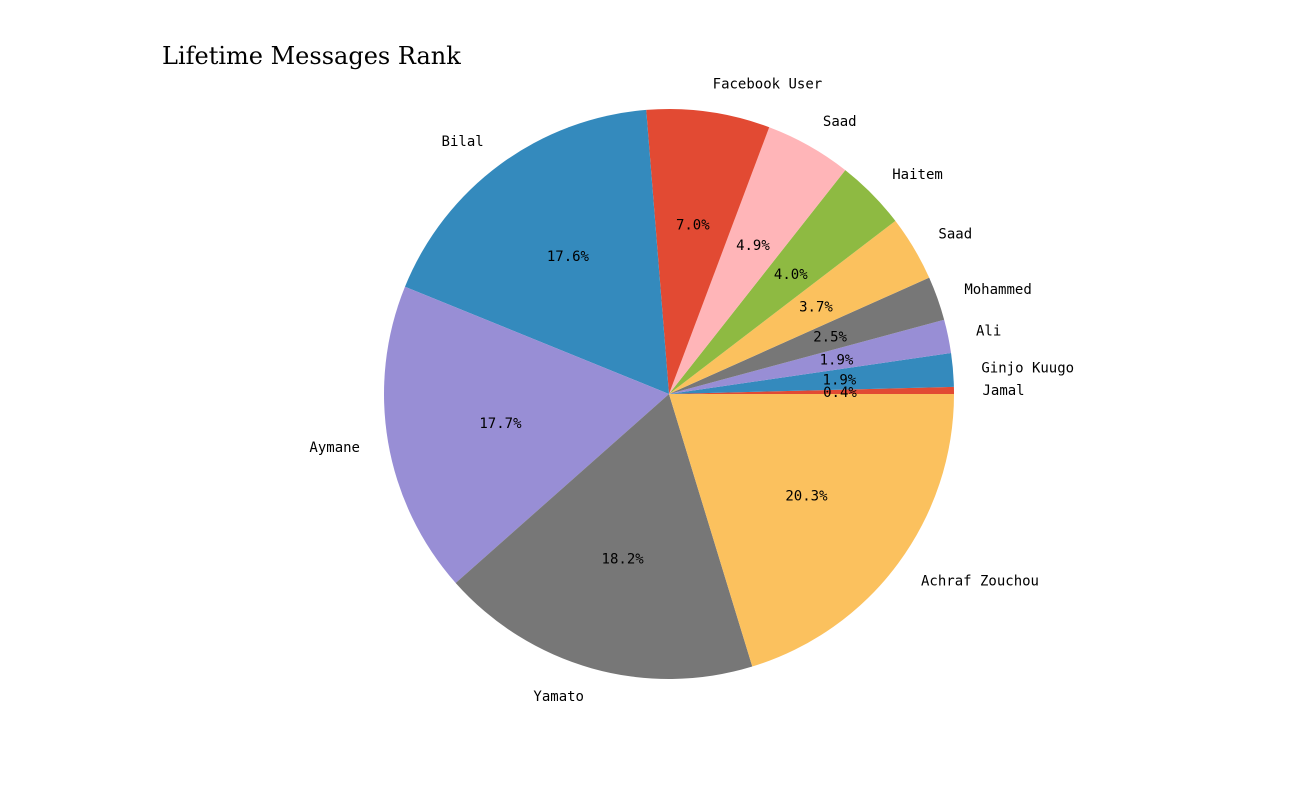 This screenshot has width=1300, height=800. I want to click on chart-title: Lifetime Messages Rank, so click(311, 56).